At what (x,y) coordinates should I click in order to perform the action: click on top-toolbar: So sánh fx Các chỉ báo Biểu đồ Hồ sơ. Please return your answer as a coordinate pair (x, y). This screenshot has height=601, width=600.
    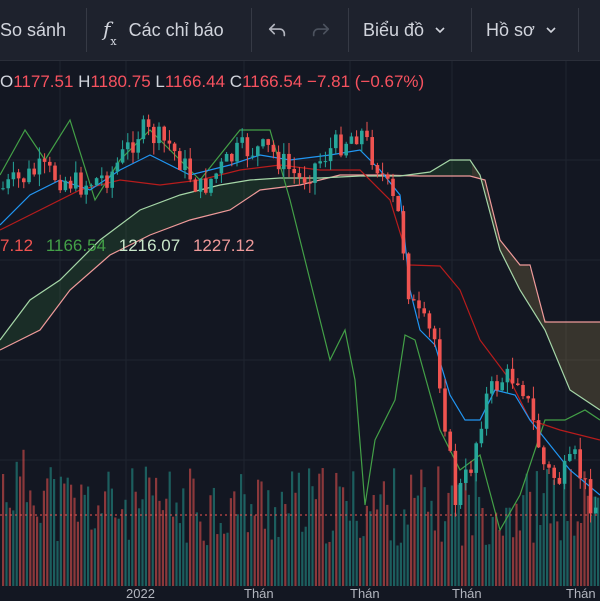
    Looking at the image, I should click on (300, 30).